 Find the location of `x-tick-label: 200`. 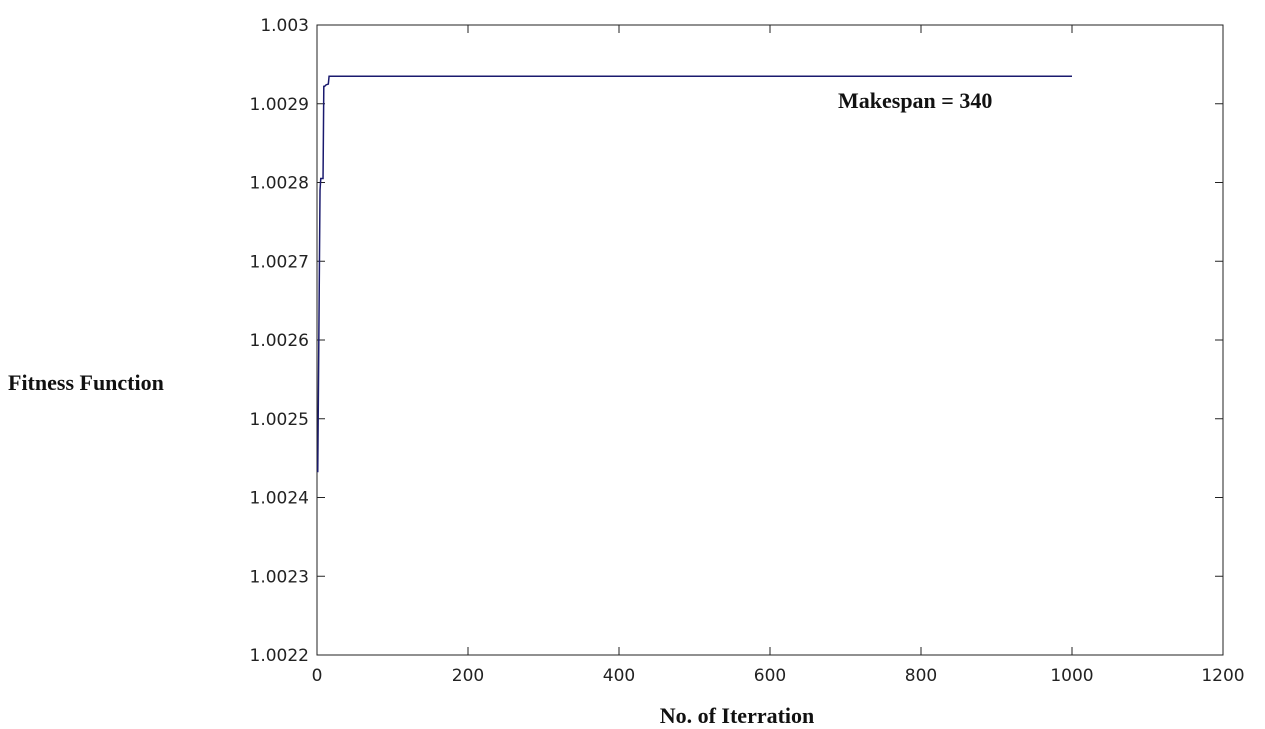

x-tick-label: 200 is located at coordinates (468, 676).